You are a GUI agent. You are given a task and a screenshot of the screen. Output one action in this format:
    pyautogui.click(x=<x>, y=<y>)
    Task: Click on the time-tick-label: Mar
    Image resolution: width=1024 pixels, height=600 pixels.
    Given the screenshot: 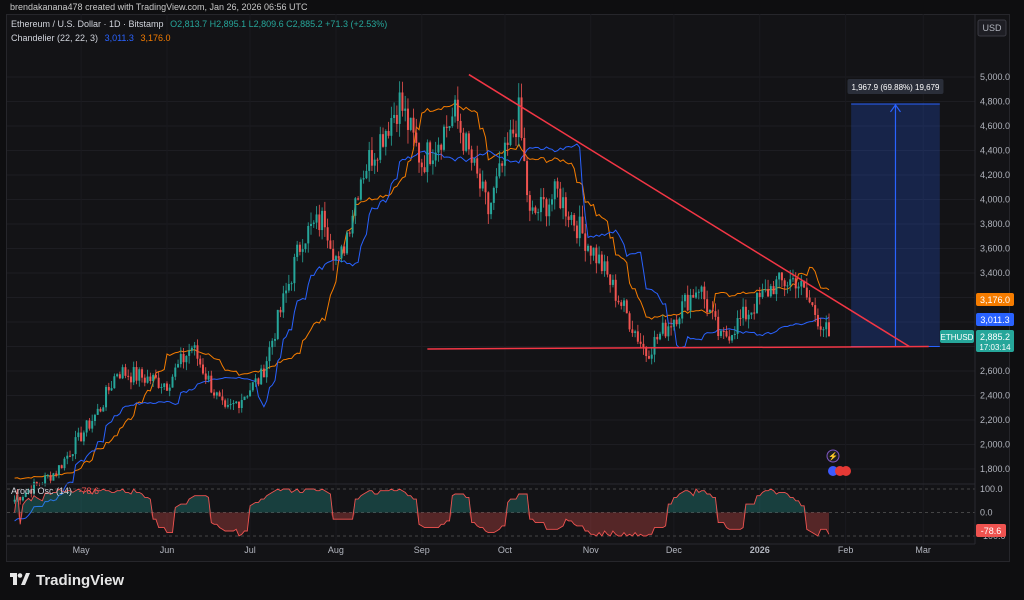 What is the action you would take?
    pyautogui.click(x=923, y=550)
    